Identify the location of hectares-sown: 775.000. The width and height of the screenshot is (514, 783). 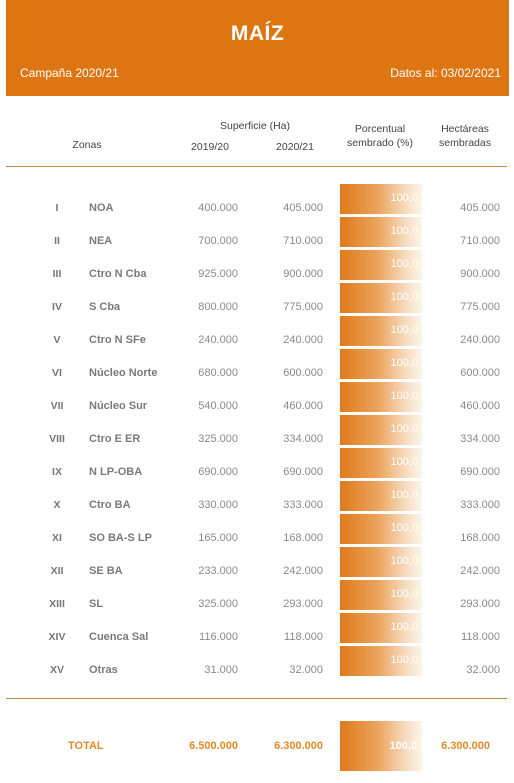
(480, 307).